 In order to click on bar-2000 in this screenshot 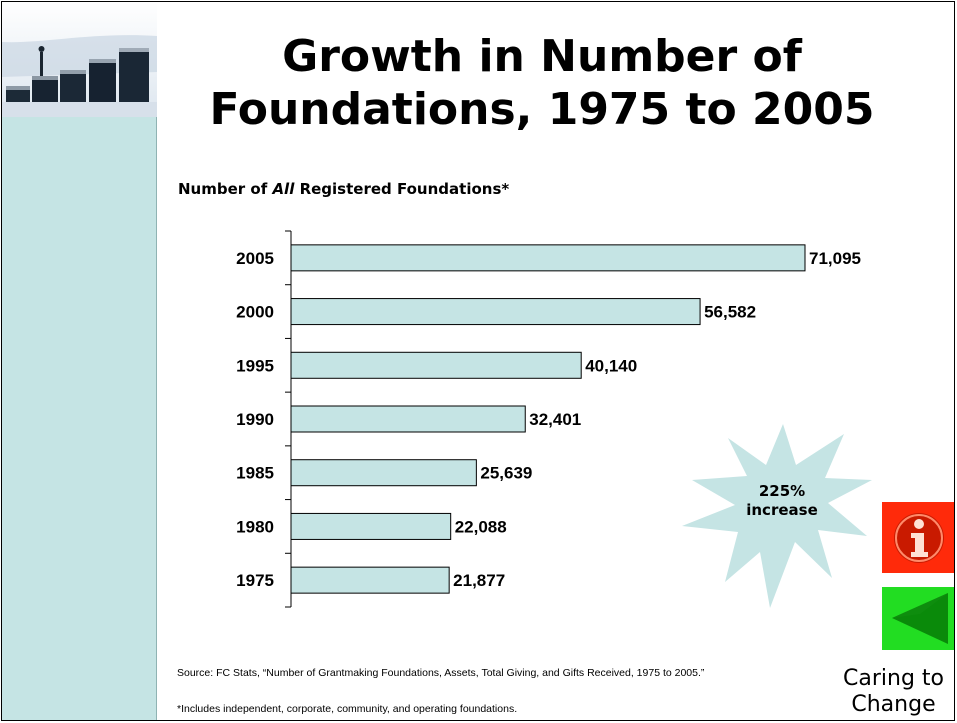, I will do `click(495, 312)`.